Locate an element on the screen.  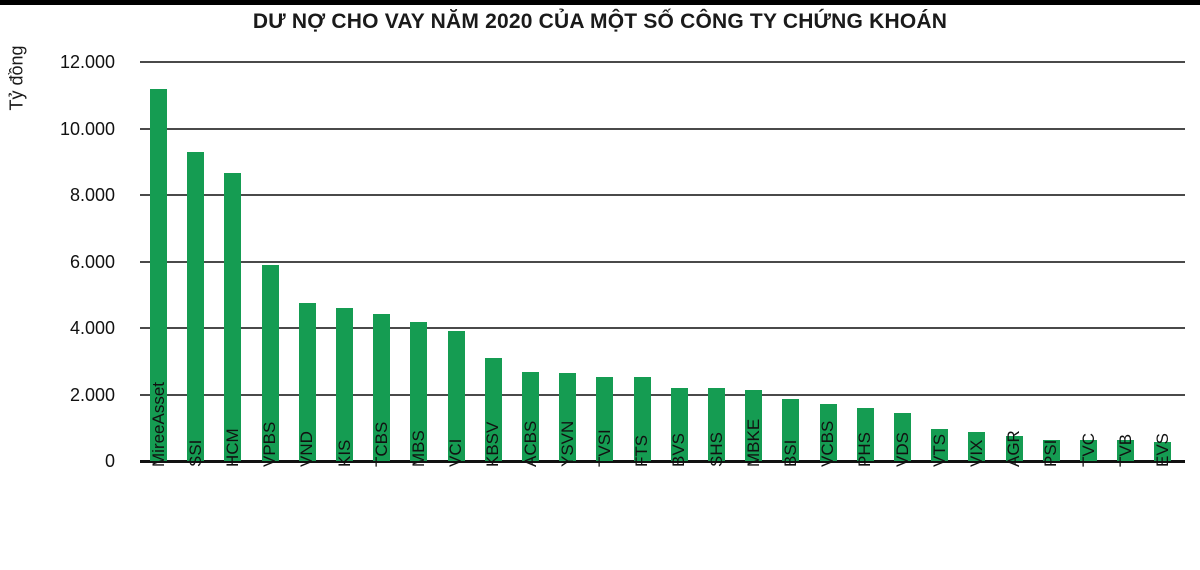
bar-BSI is located at coordinates (791, 430).